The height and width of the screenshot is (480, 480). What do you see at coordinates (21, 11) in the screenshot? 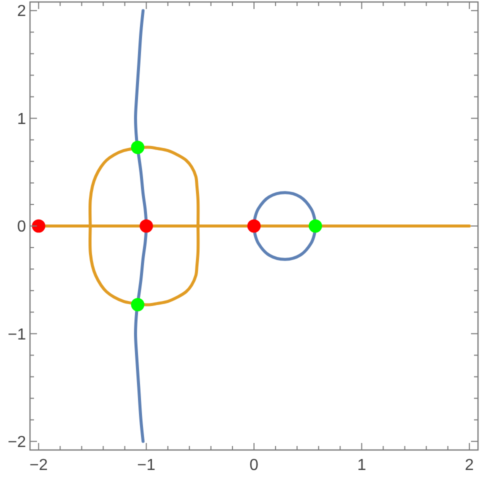
I see `y-tick-label: 2` at bounding box center [21, 11].